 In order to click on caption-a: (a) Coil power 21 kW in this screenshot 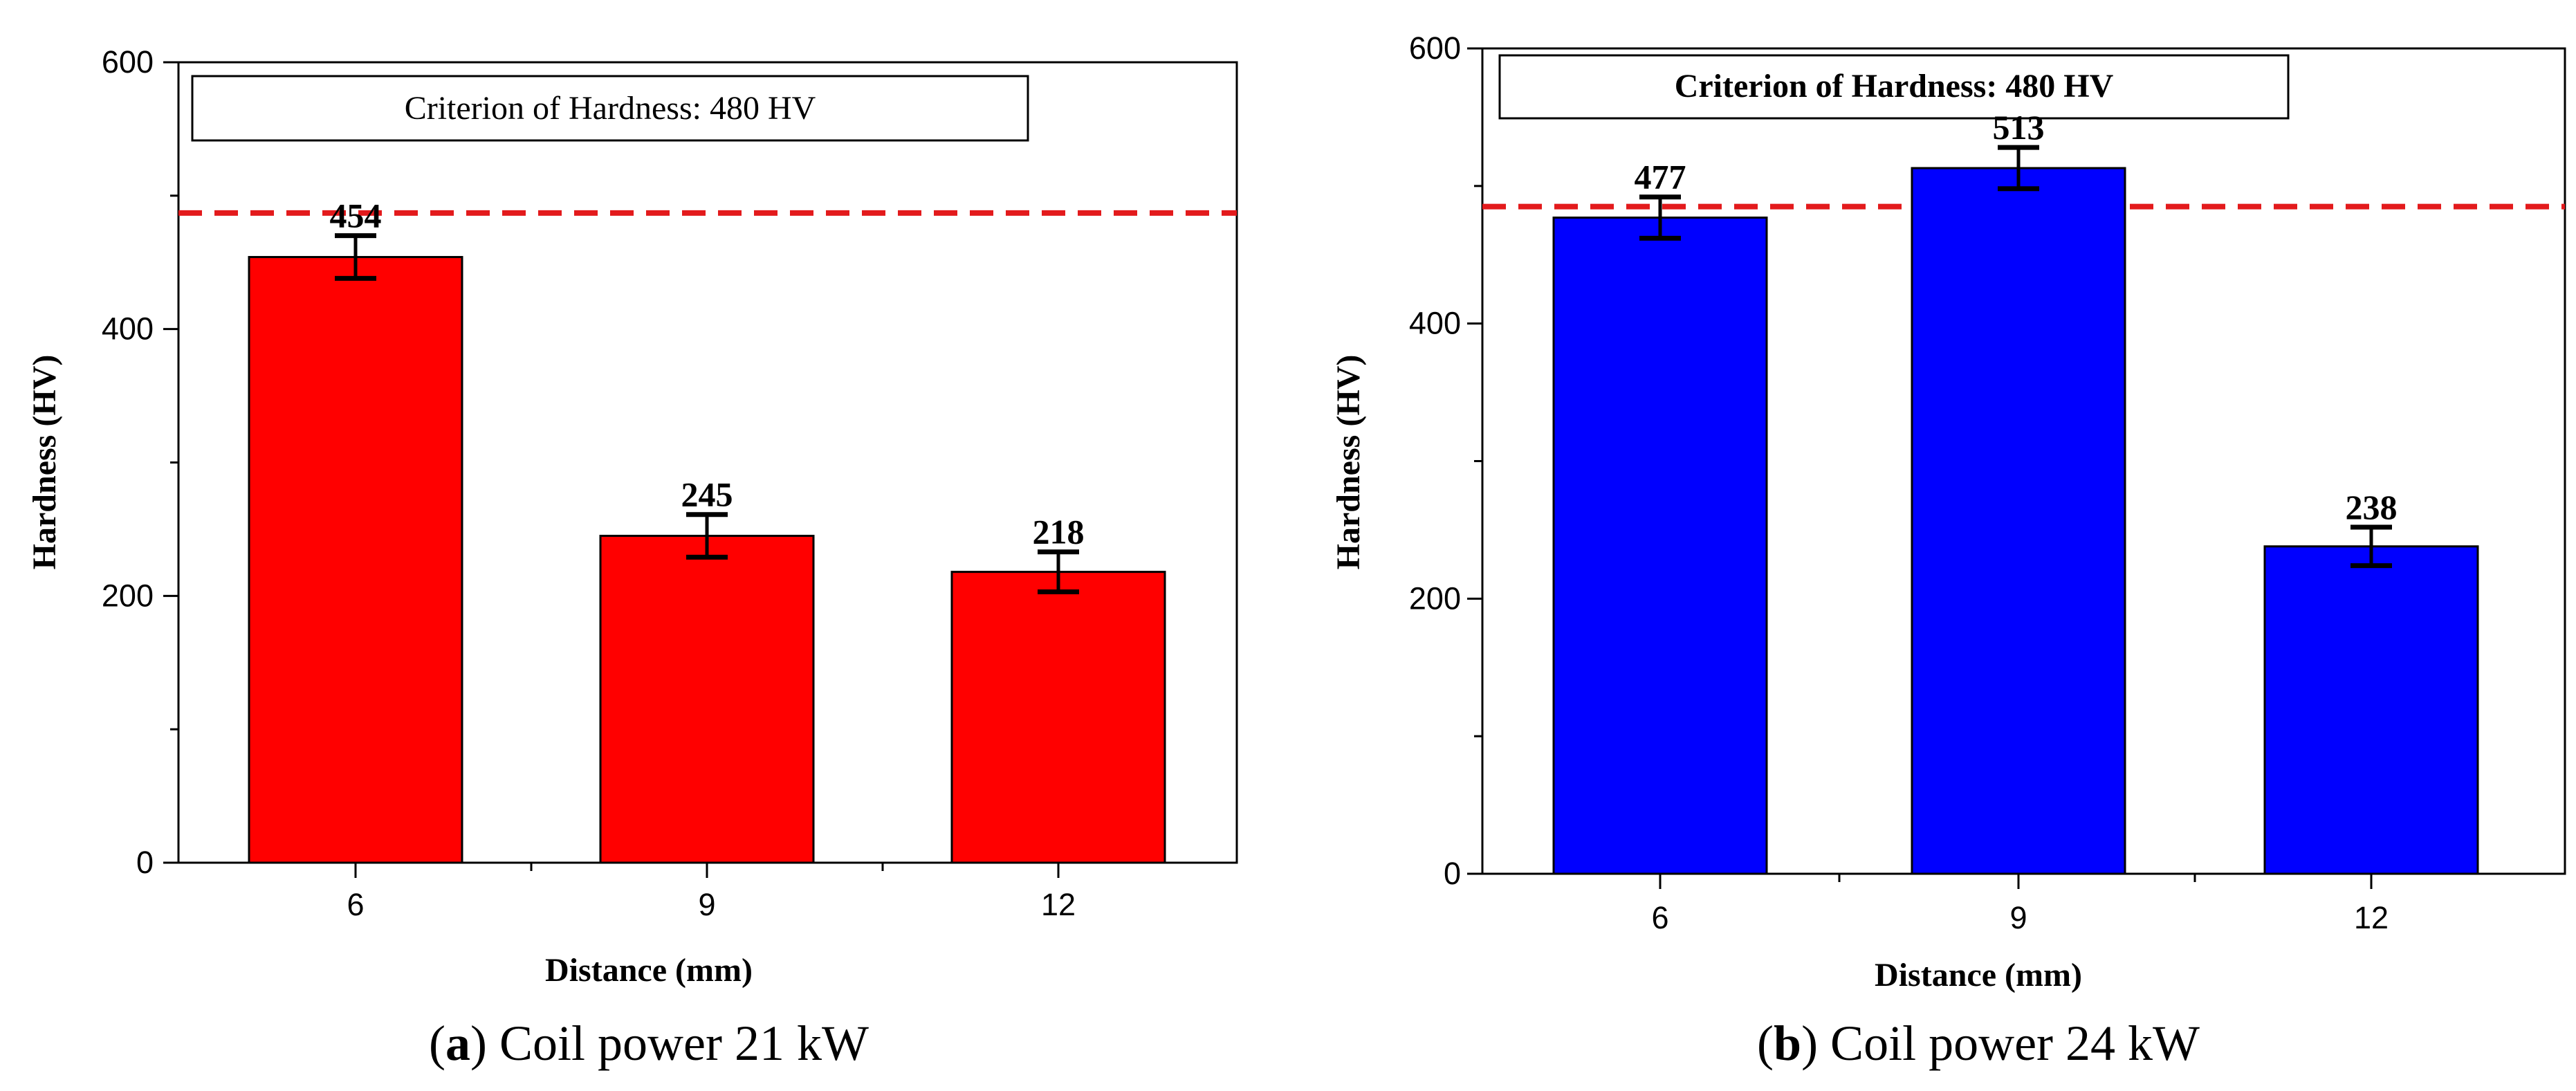, I will do `click(649, 1043)`.